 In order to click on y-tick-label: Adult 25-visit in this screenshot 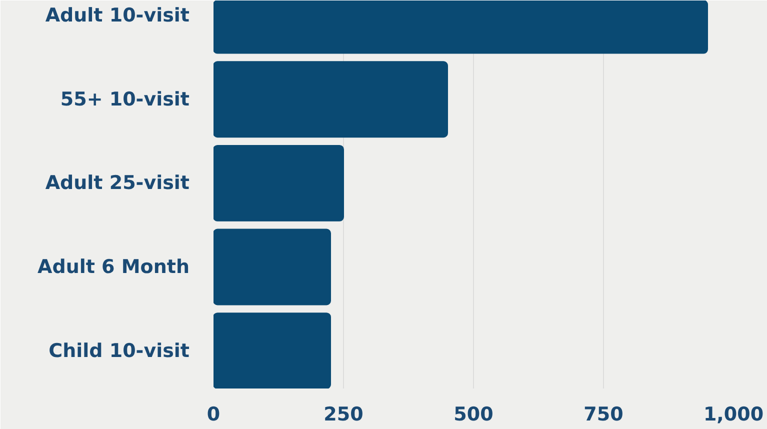, I will do `click(117, 183)`.